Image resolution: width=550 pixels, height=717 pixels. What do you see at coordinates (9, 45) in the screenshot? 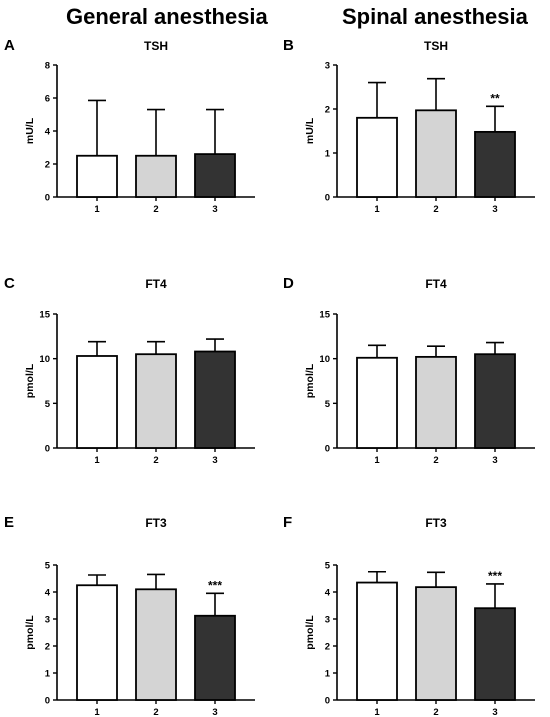
I see `panel-letter: A` at bounding box center [9, 45].